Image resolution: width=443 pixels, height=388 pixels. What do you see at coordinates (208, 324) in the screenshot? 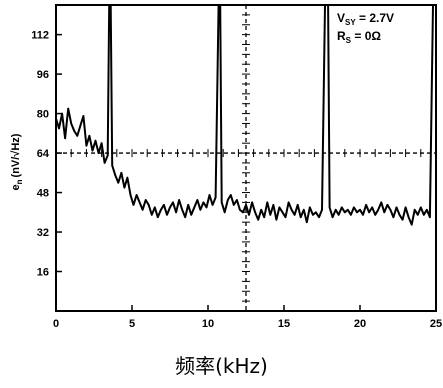
I see `x-tick-label: 10` at bounding box center [208, 324].